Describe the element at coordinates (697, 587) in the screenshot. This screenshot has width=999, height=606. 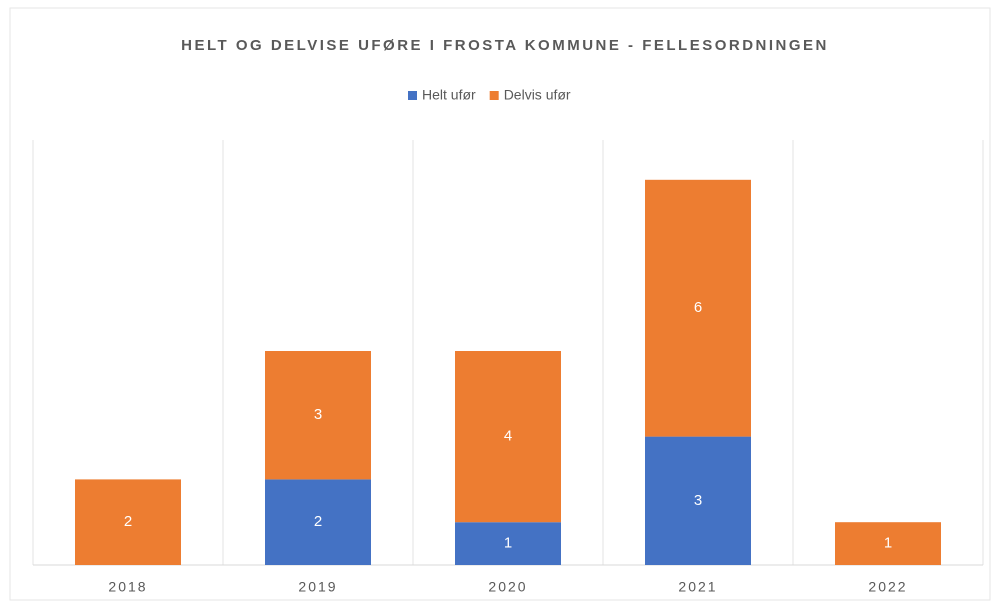
I see `x-tick-label: 2021` at that location.